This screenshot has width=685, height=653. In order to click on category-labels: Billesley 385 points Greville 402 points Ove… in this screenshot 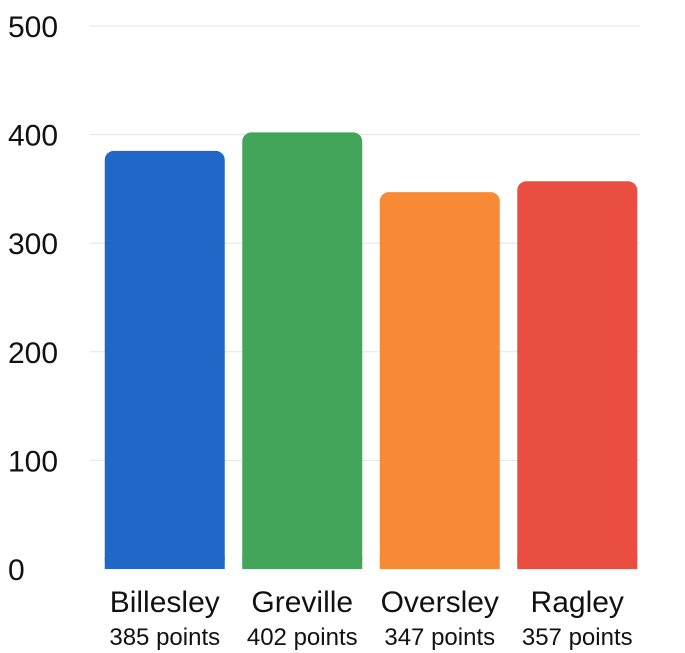, I will do `click(370, 618)`.